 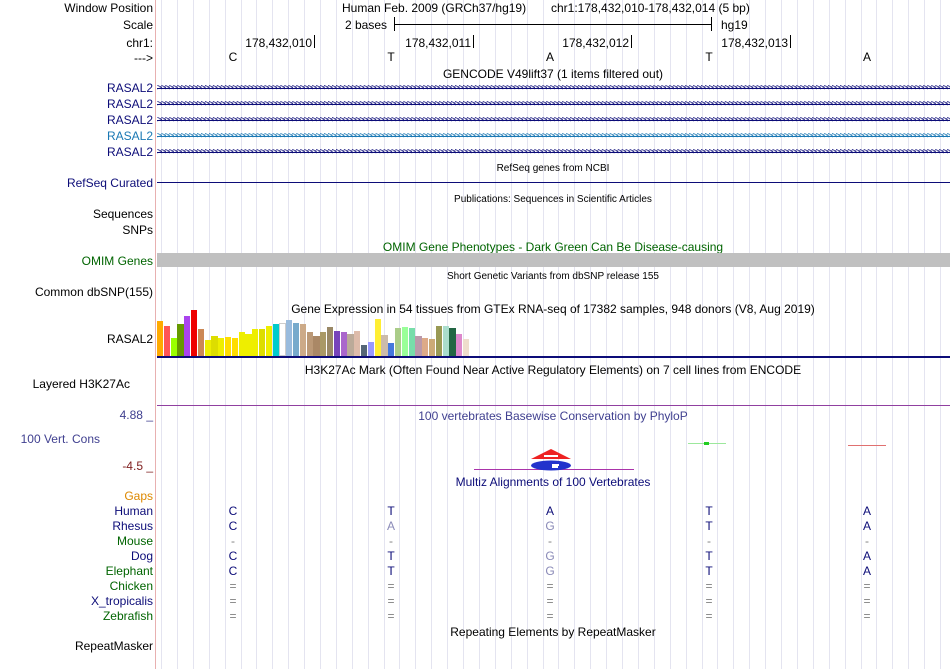 I want to click on phylop-signal-peak, so click(x=706, y=443).